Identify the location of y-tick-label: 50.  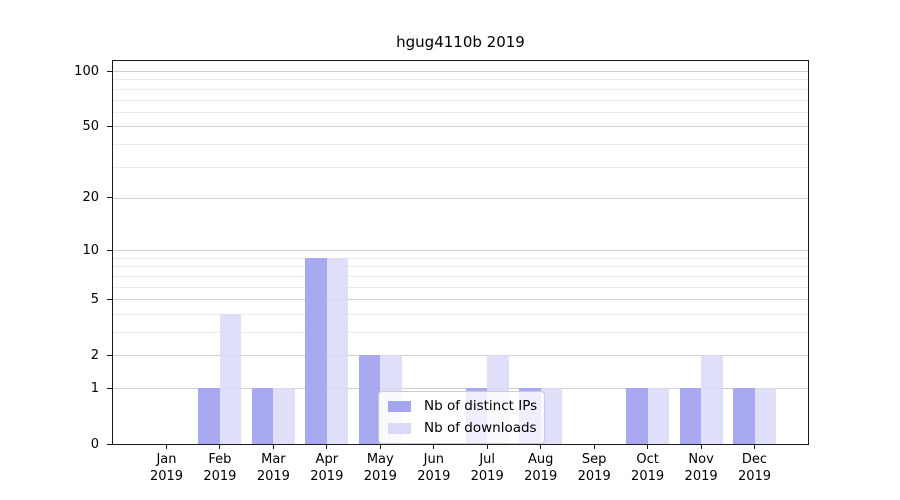
(90, 126).